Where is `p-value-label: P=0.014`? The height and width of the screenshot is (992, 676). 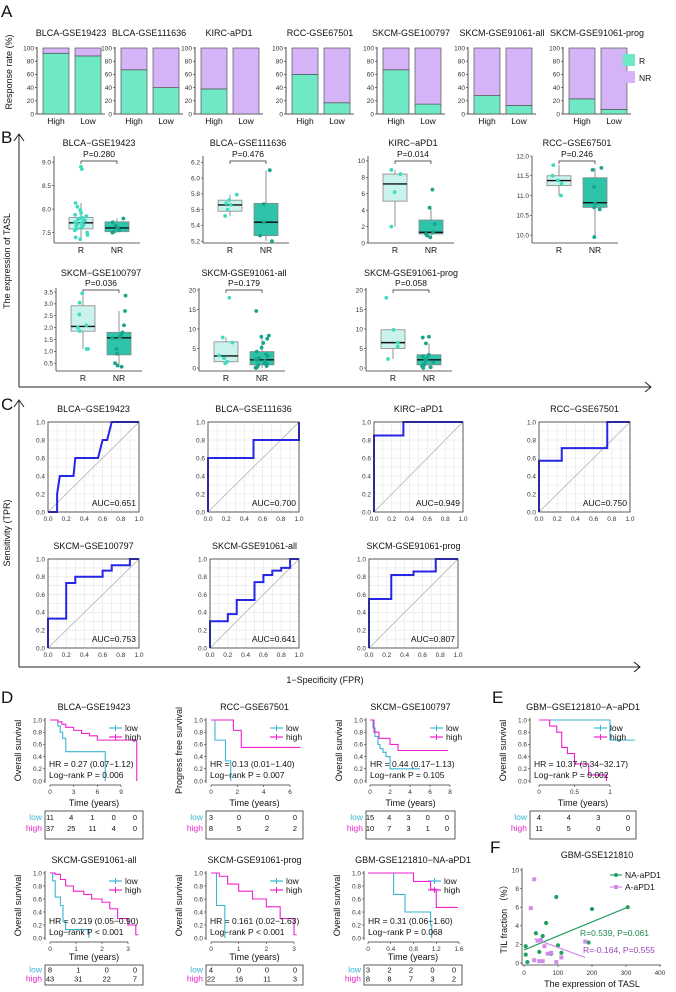
p-value-label: P=0.014 is located at coordinates (413, 154).